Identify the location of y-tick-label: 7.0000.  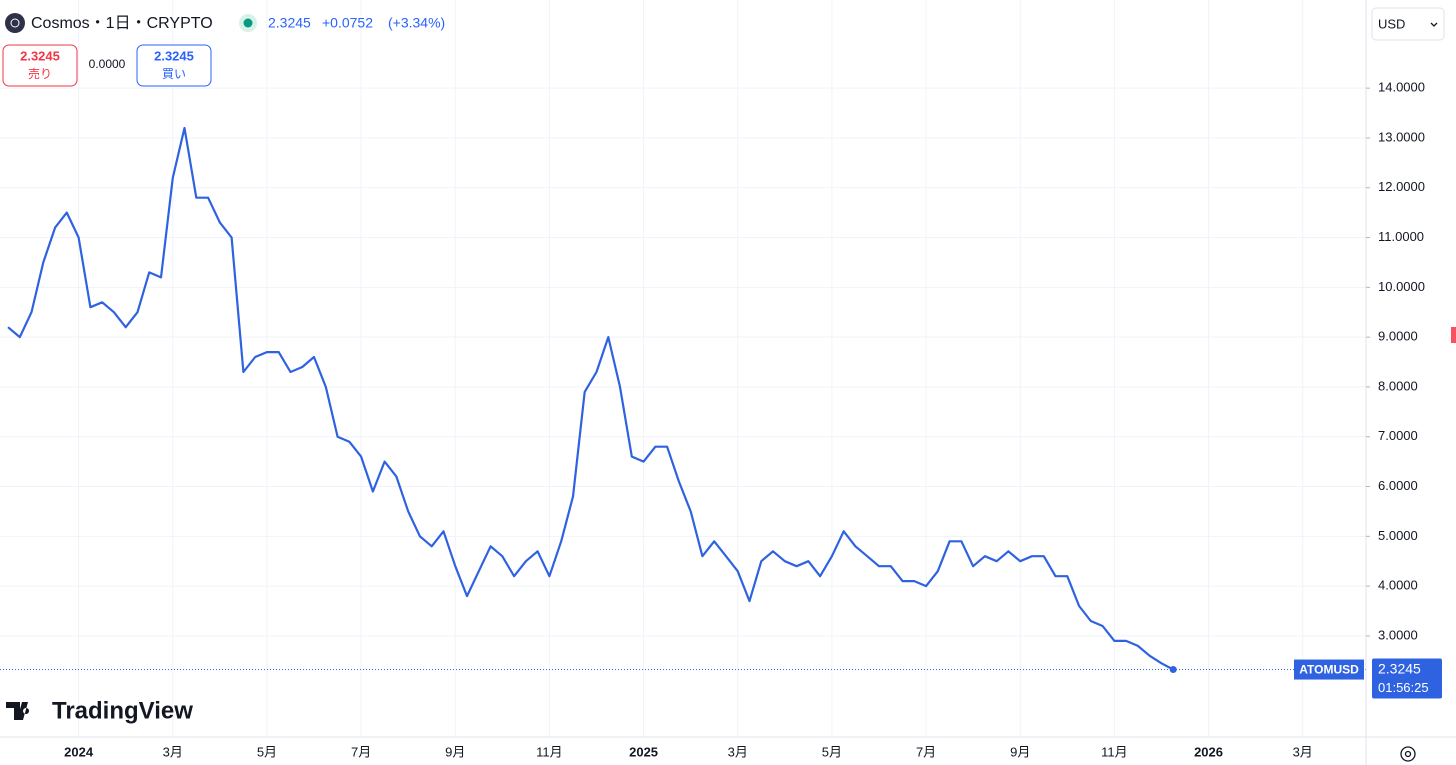
(1398, 435).